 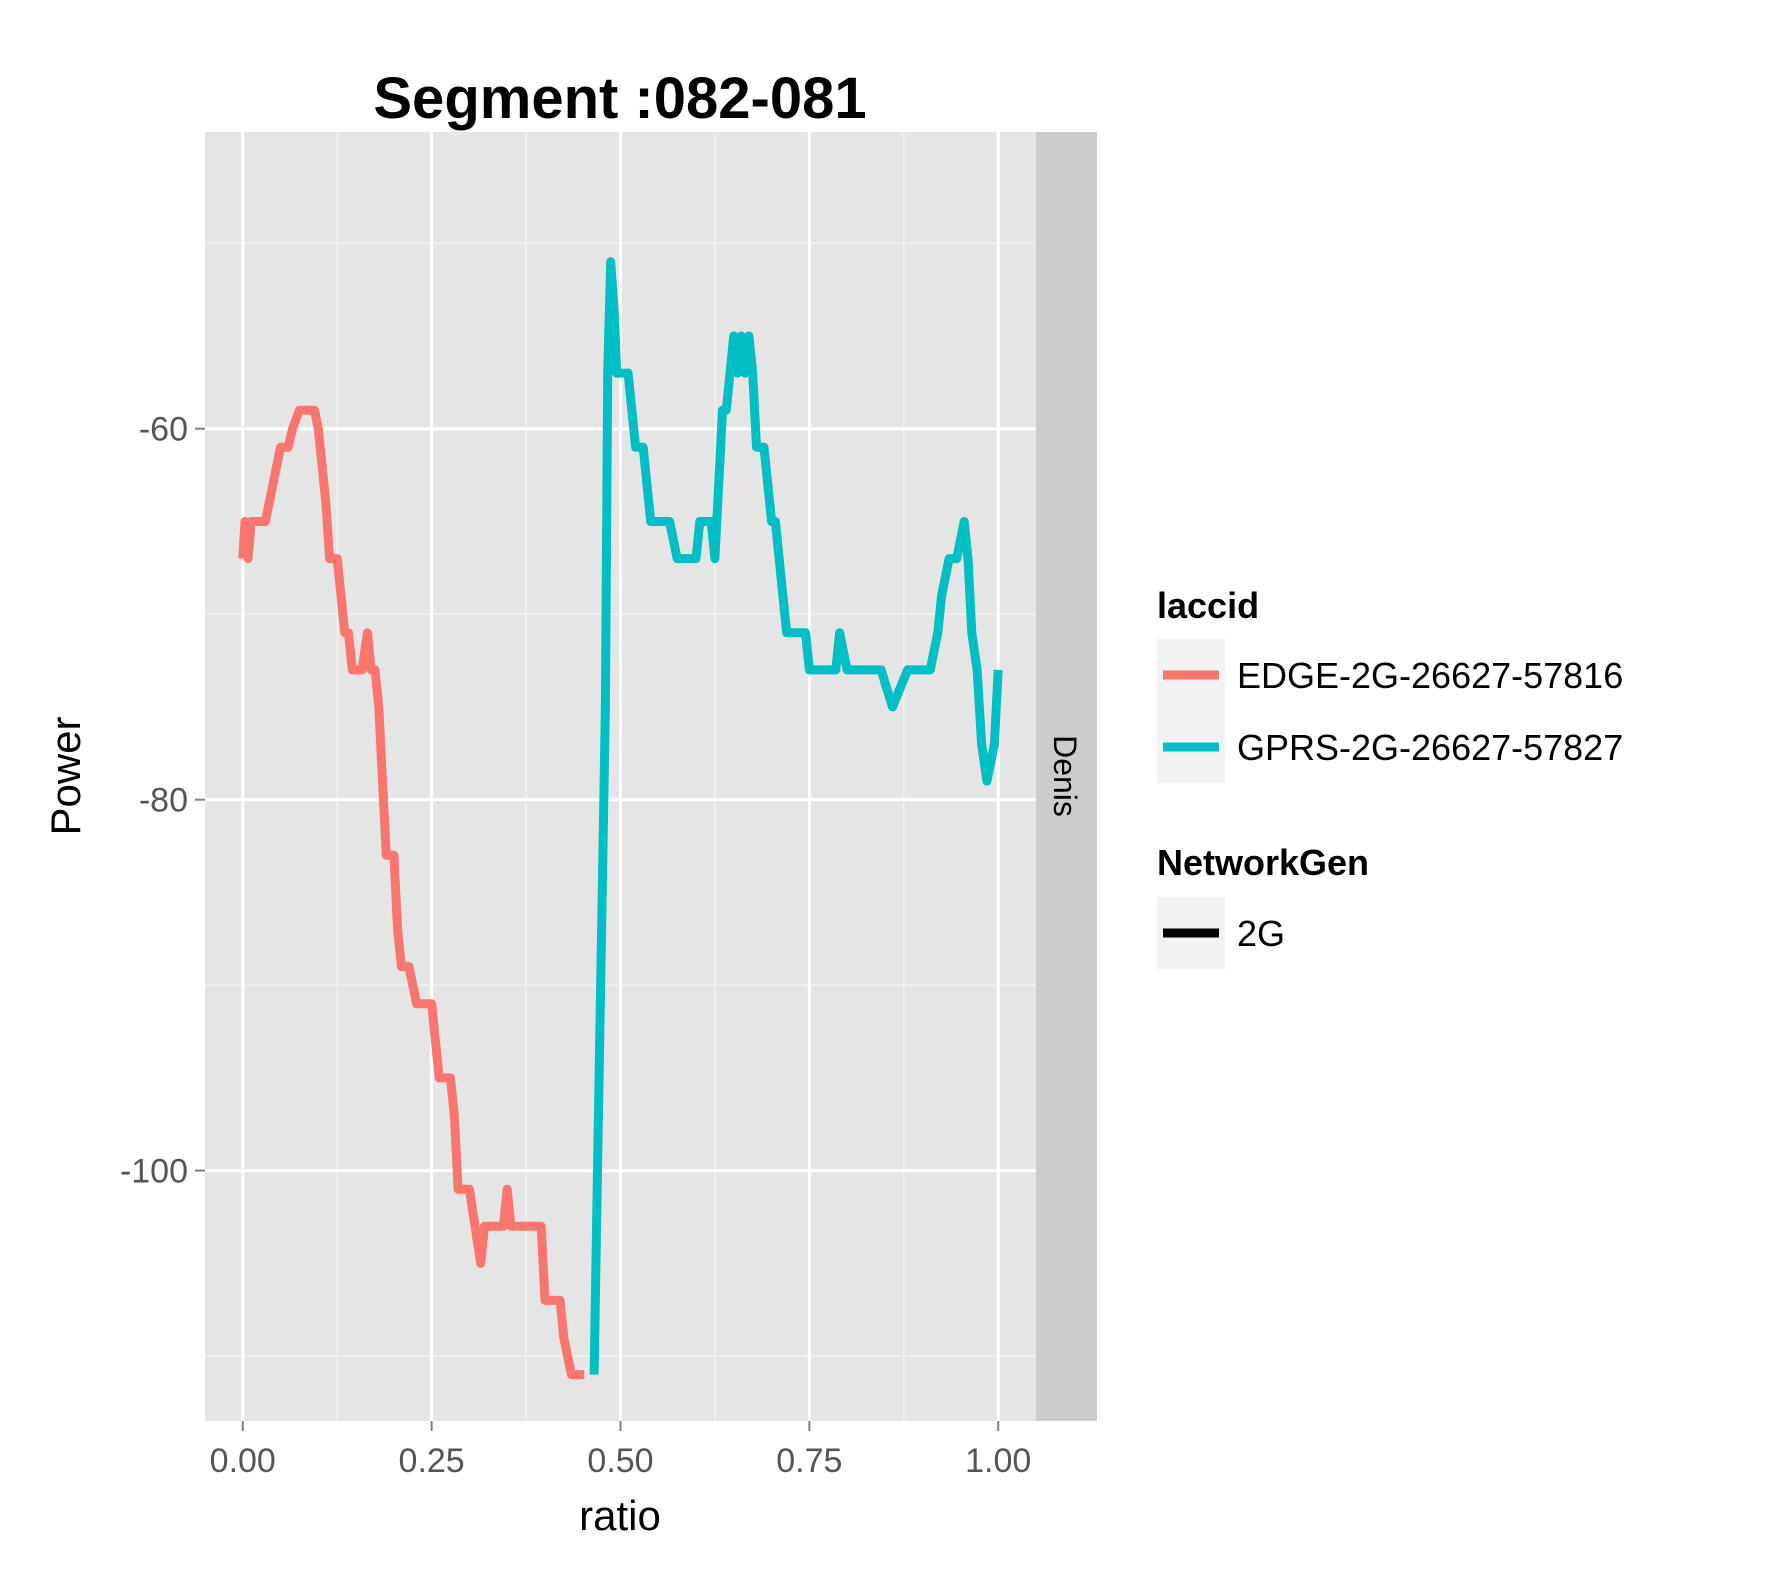 I want to click on y-tick-label: -80, so click(x=163, y=801).